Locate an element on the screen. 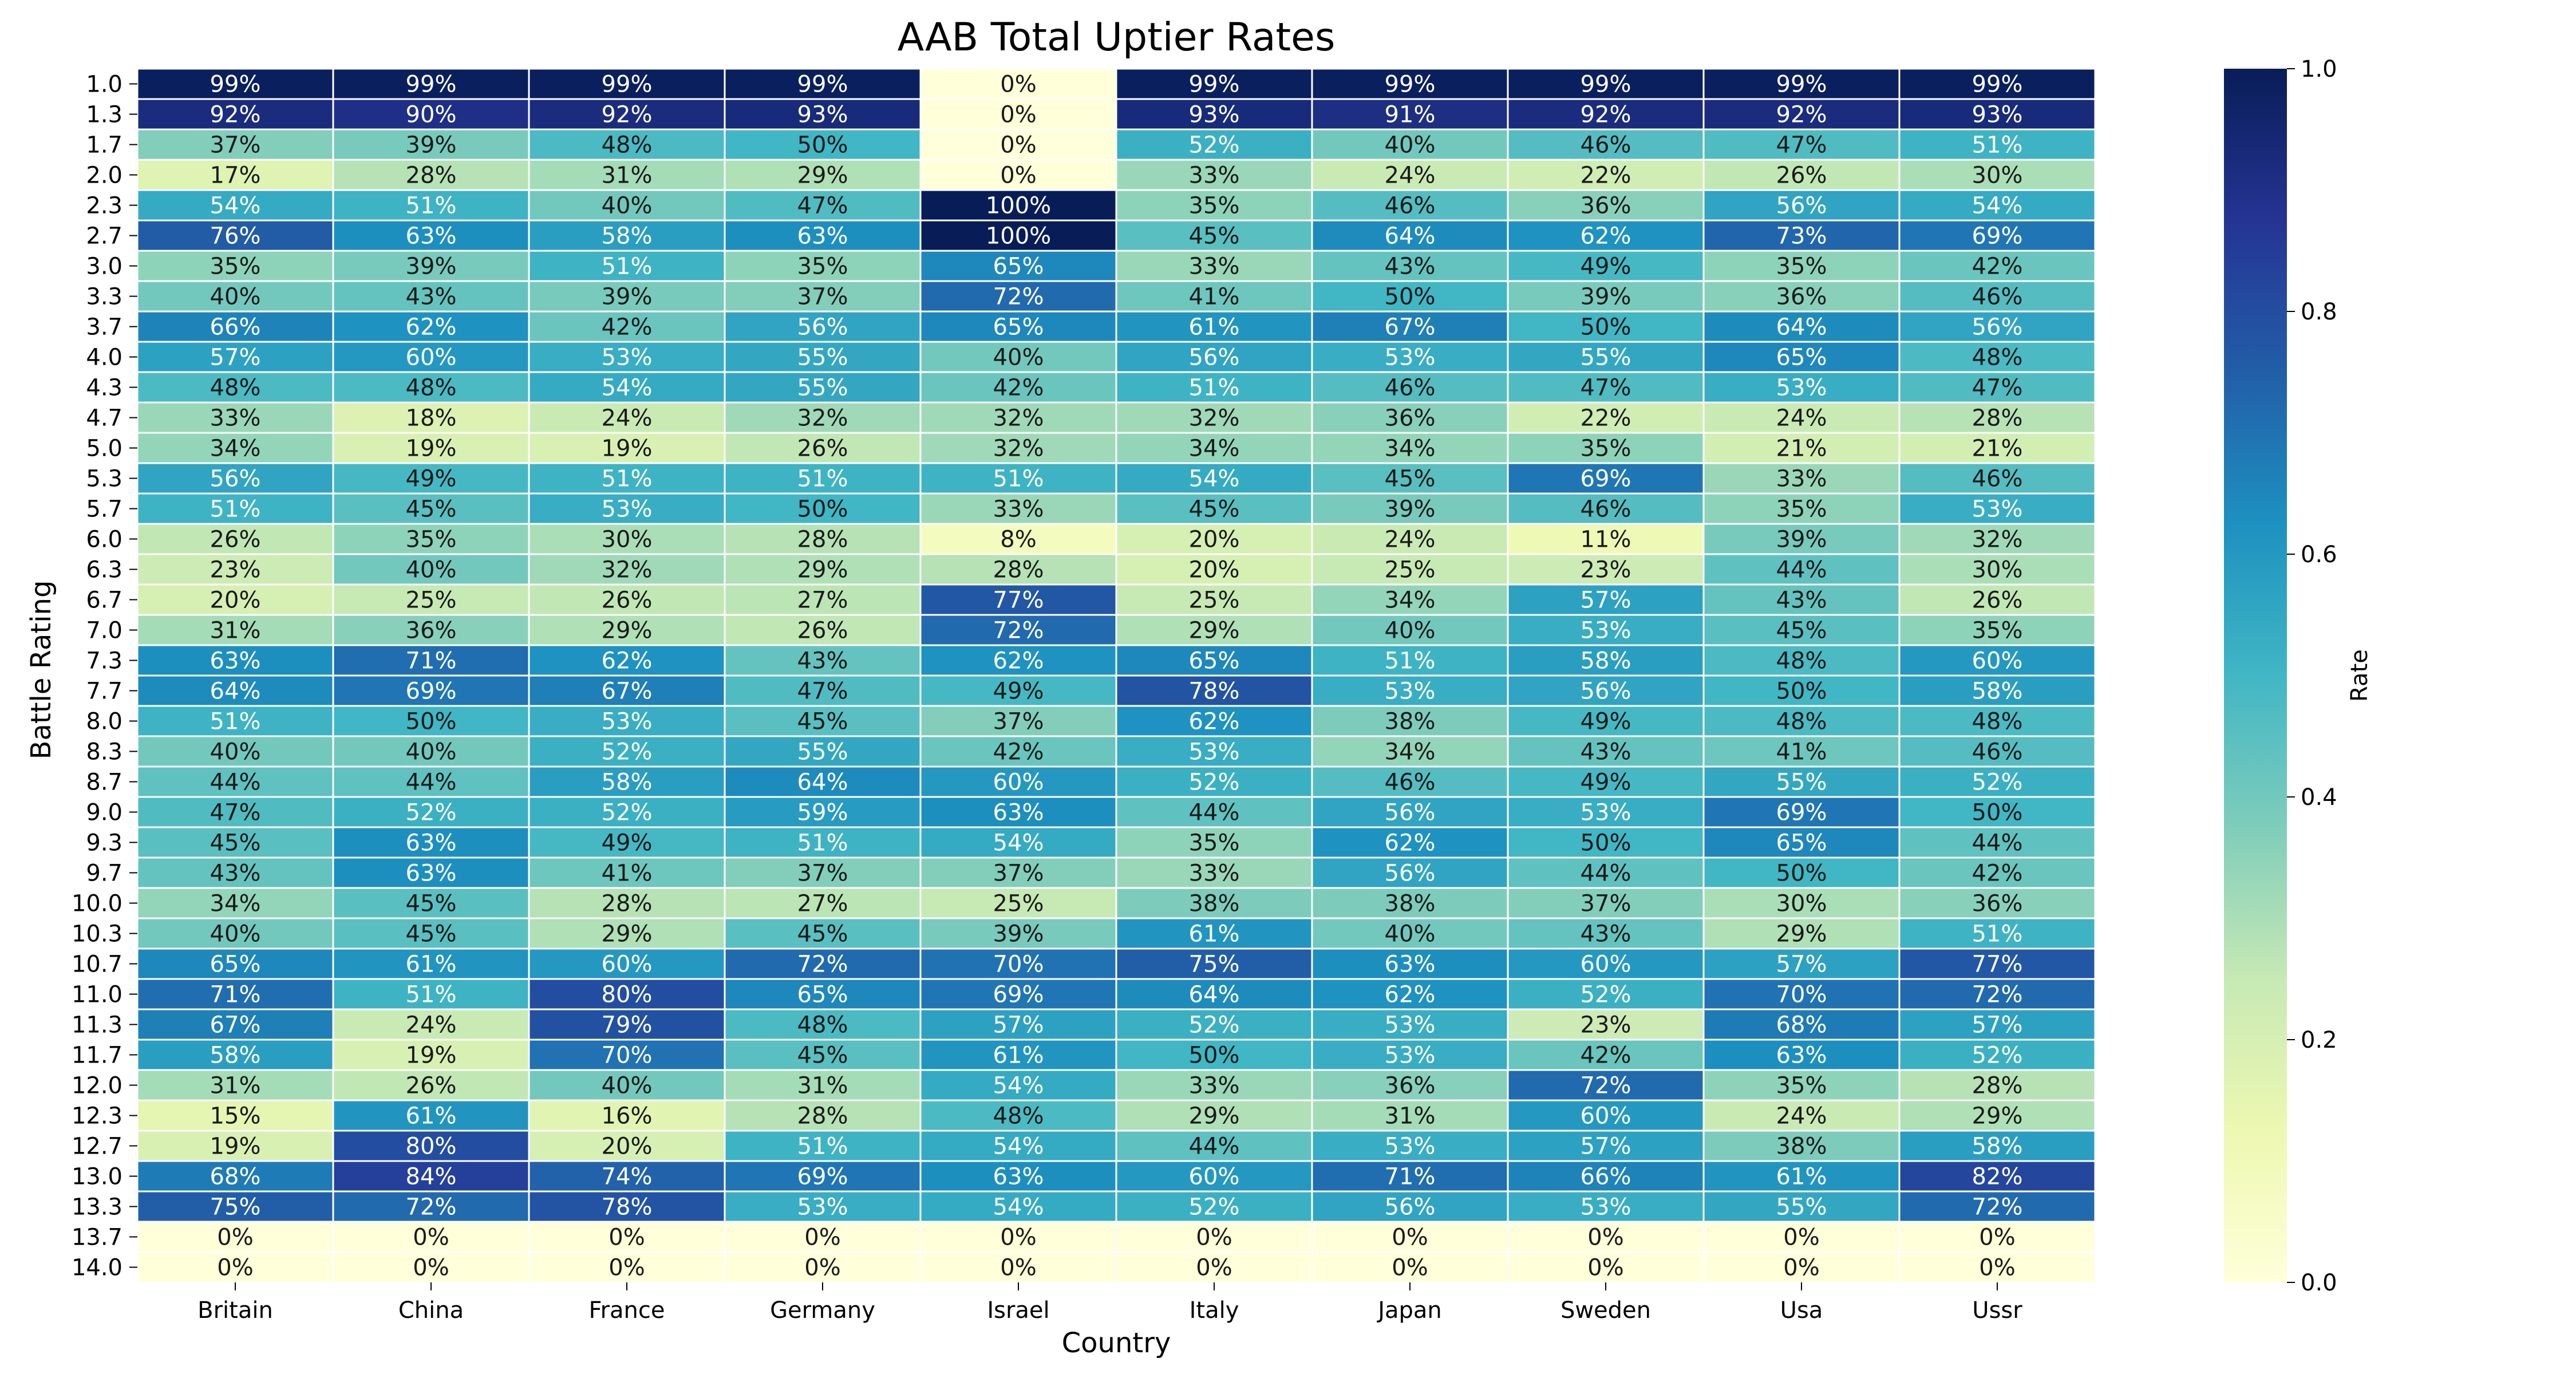  y-tick-label: 11.7 is located at coordinates (97, 1056).